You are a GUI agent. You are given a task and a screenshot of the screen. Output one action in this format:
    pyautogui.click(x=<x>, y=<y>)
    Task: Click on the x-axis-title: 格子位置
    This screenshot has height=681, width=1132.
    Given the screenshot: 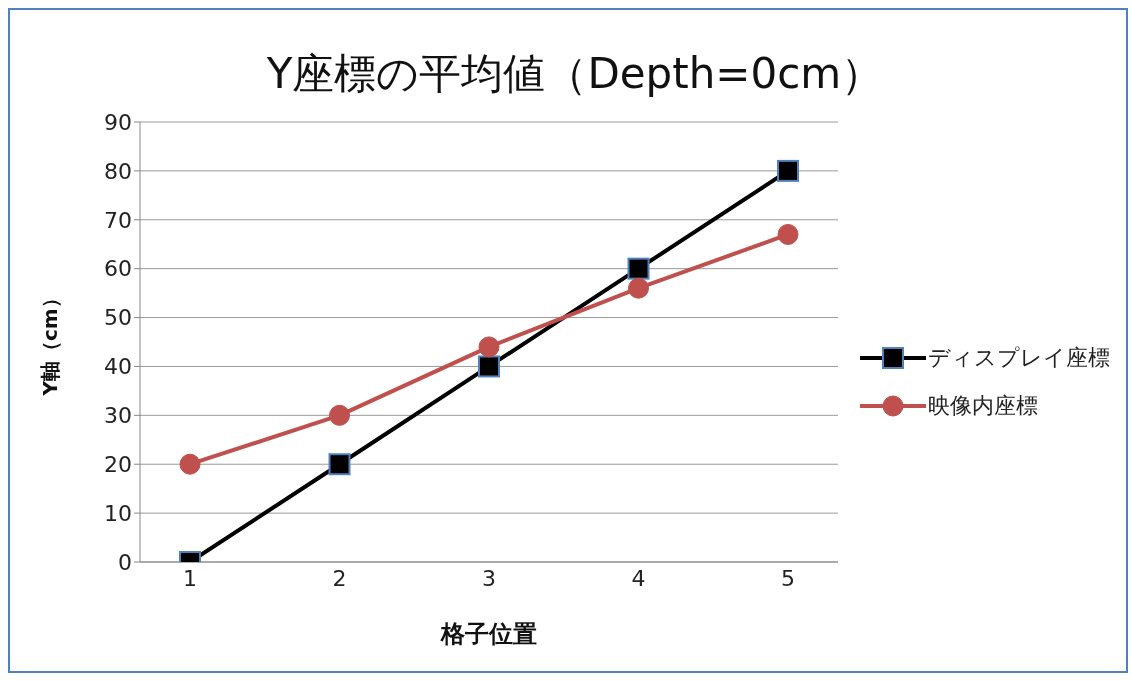 What is the action you would take?
    pyautogui.click(x=488, y=634)
    